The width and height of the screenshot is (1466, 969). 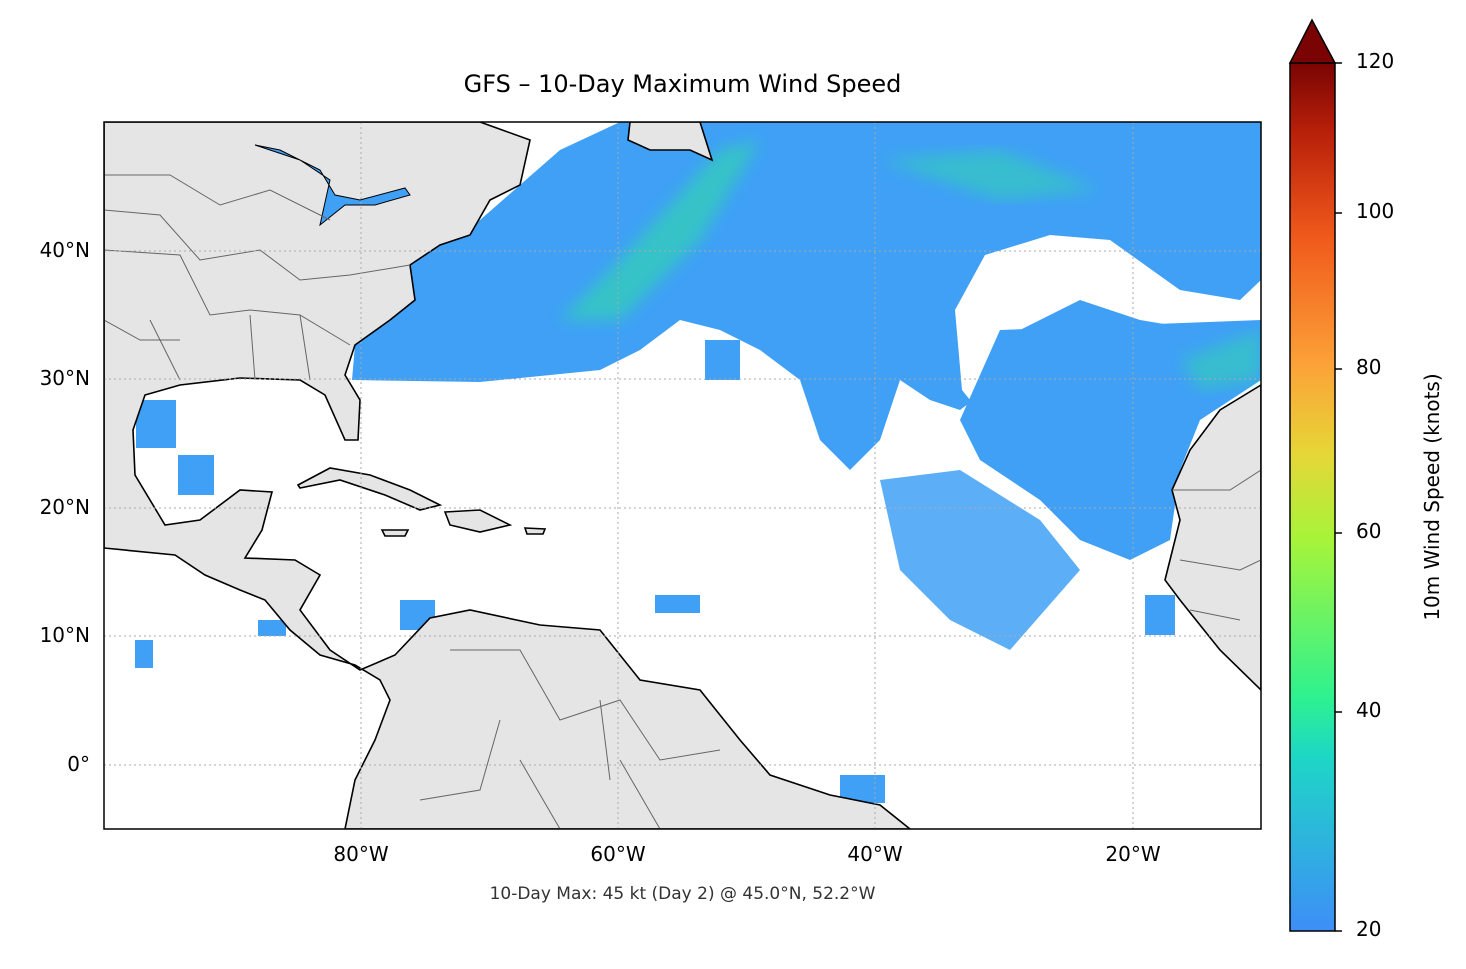 What do you see at coordinates (1312, 41) in the screenshot?
I see `colorbar-extend-arrow` at bounding box center [1312, 41].